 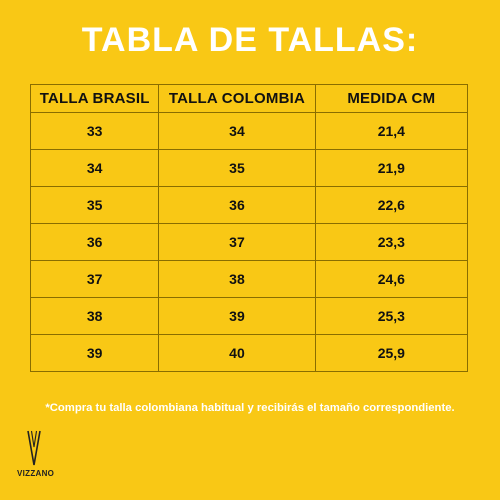 I want to click on cell-medida-cm: 25,3, so click(x=391, y=316).